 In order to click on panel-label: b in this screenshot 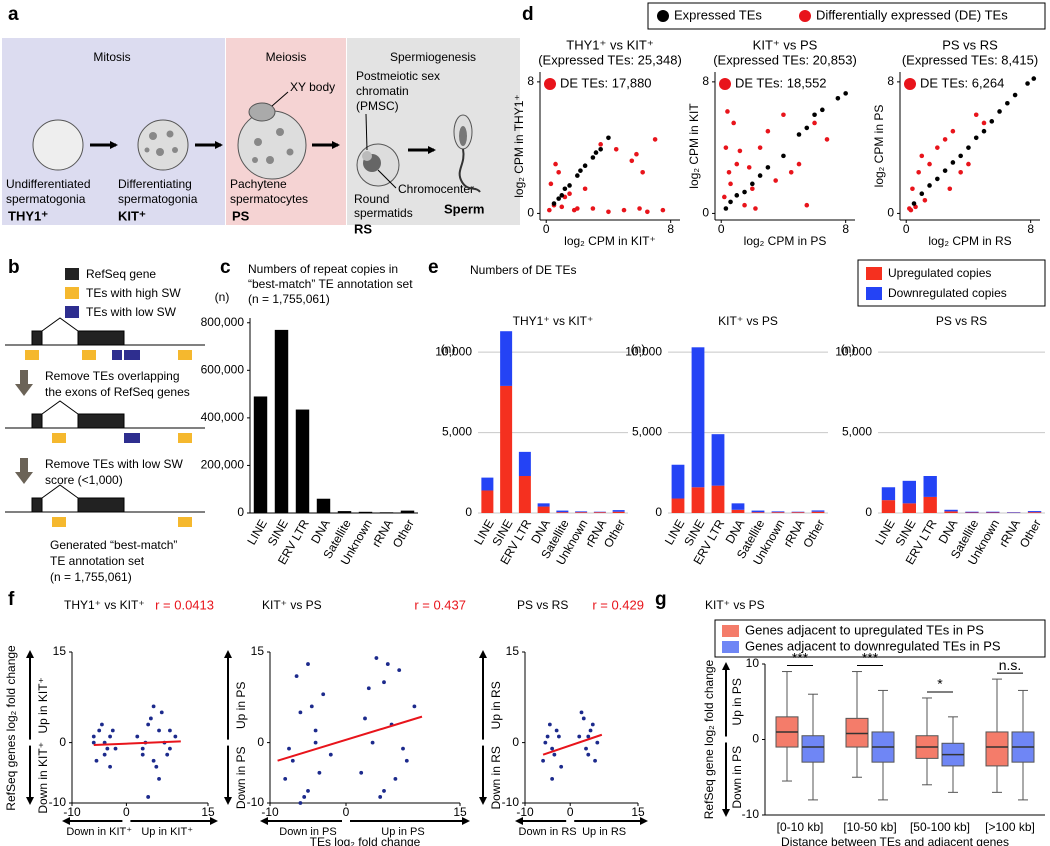, I will do `click(14, 267)`.